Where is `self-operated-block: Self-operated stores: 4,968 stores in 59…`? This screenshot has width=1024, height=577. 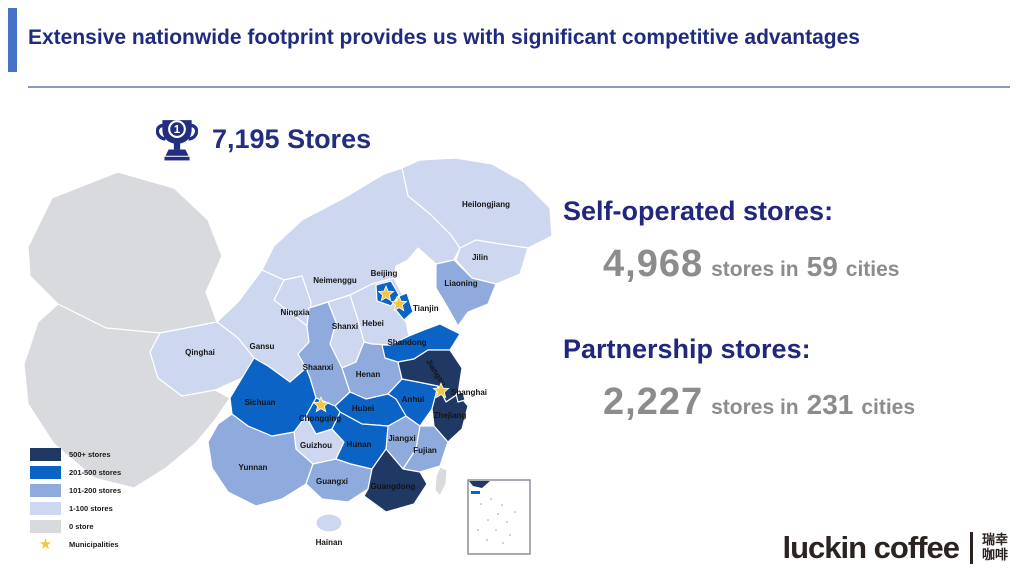 self-operated-block: Self-operated stores: 4,968 stores in 59… is located at coordinates (788, 241).